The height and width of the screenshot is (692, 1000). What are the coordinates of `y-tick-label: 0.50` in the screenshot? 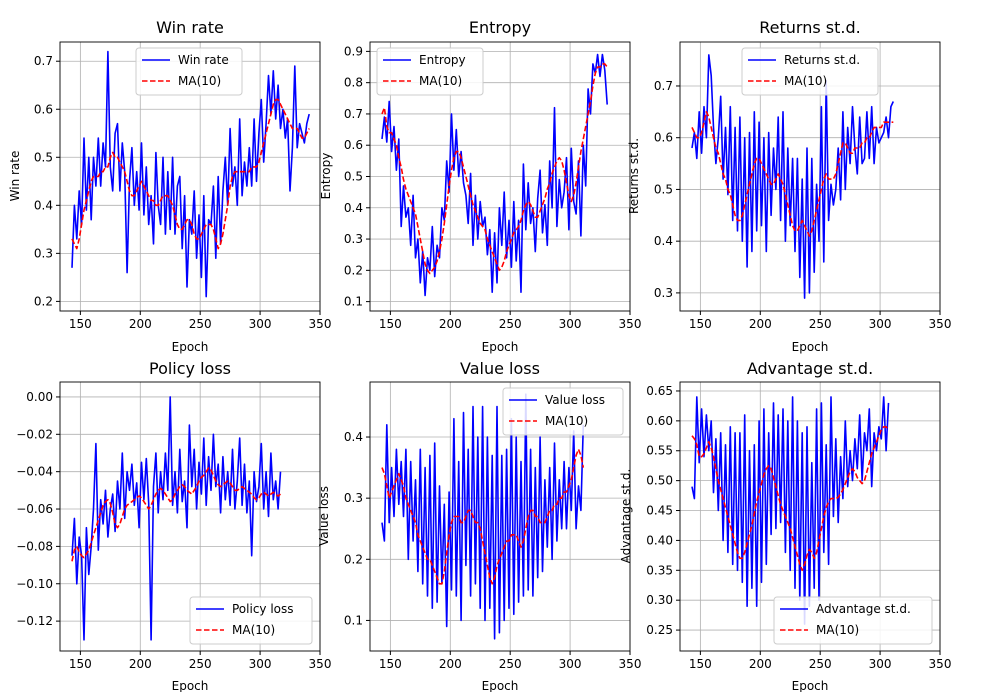 It's located at (659, 481).